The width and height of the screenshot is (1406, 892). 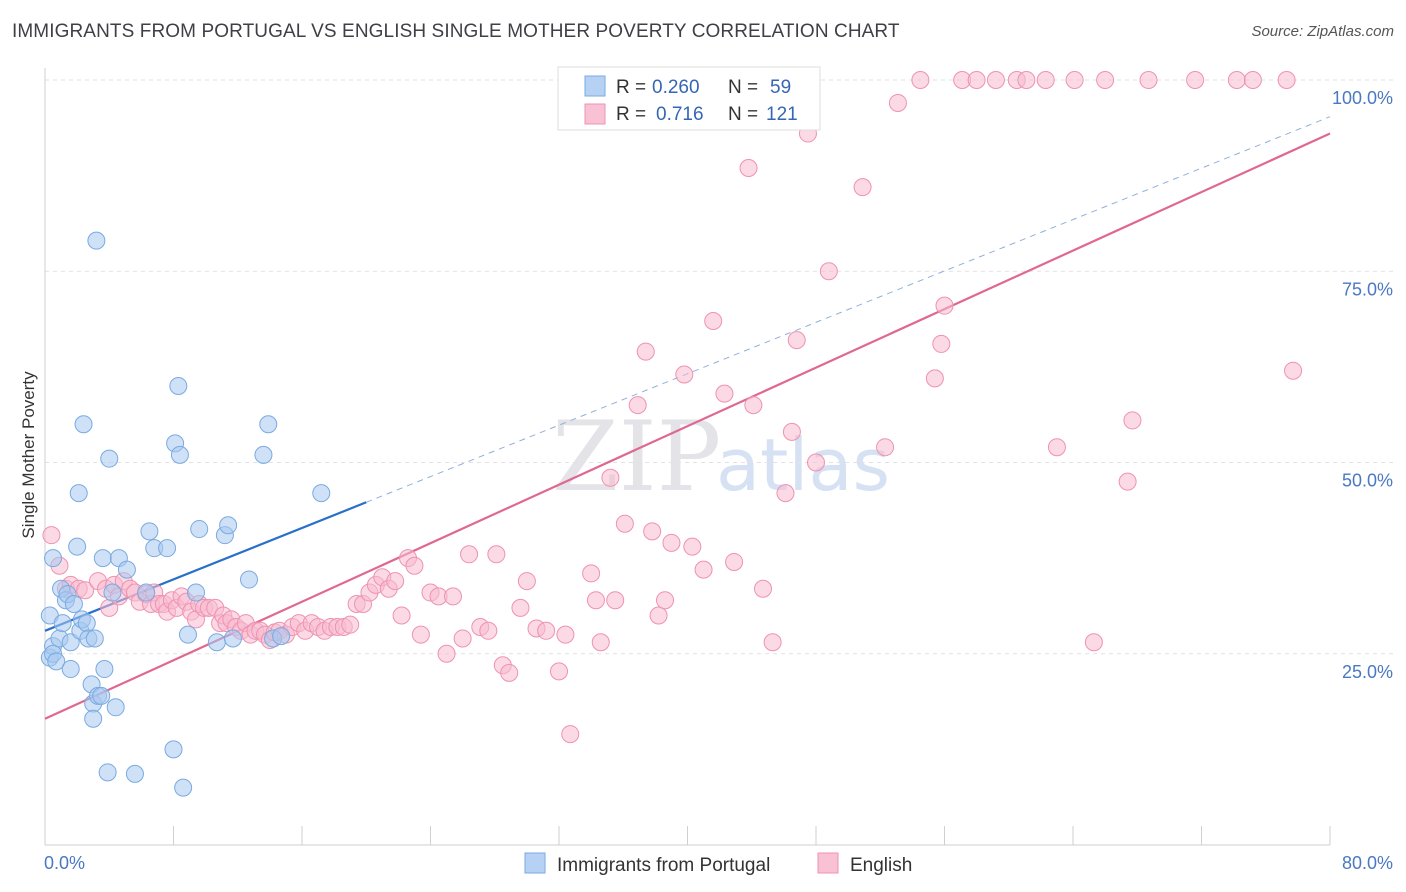 I want to click on legend-swatch-portugal, so click(x=595, y=86).